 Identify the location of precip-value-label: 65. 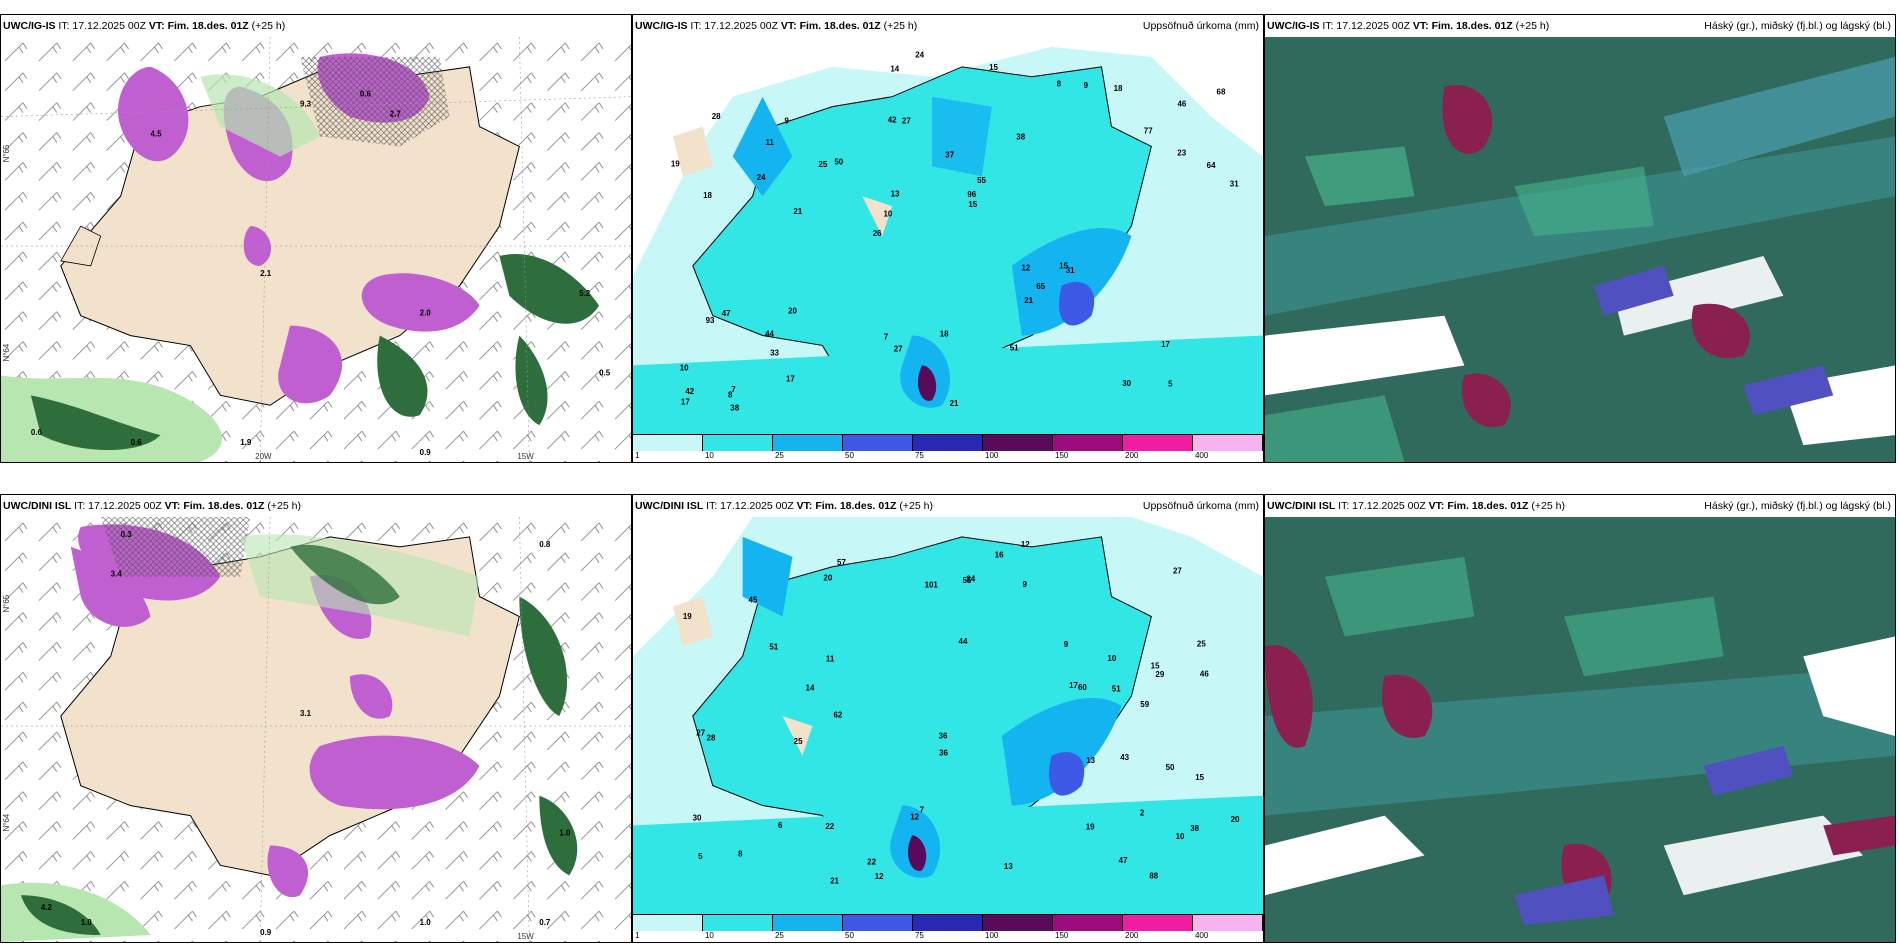
(1040, 286).